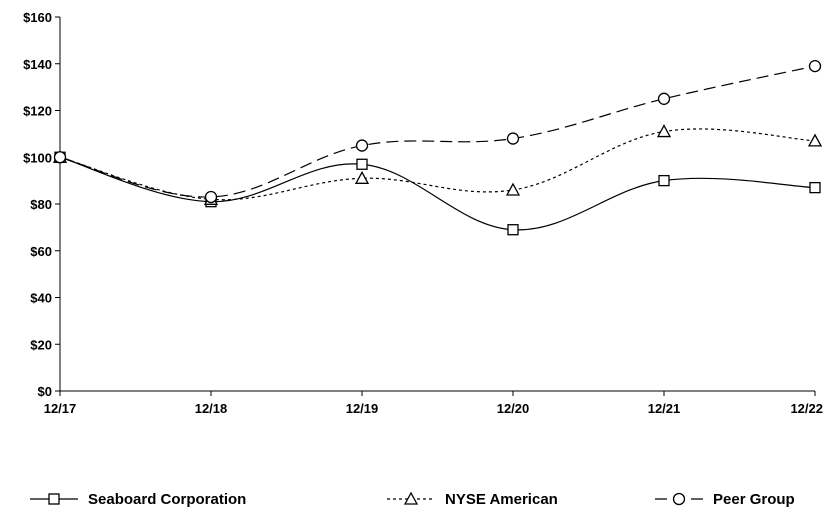 The width and height of the screenshot is (838, 513). I want to click on y-tick-label: $40, so click(41, 298).